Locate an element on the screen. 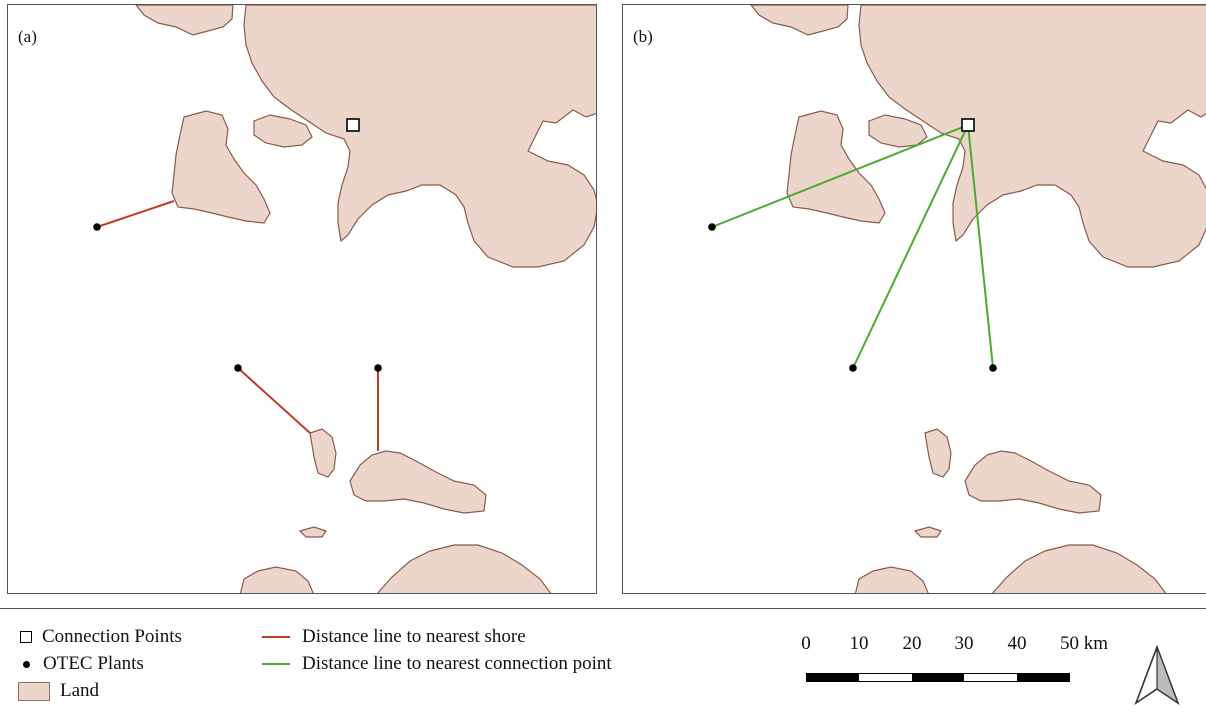 The width and height of the screenshot is (1206, 714). scale-tick: 0 is located at coordinates (806, 643).